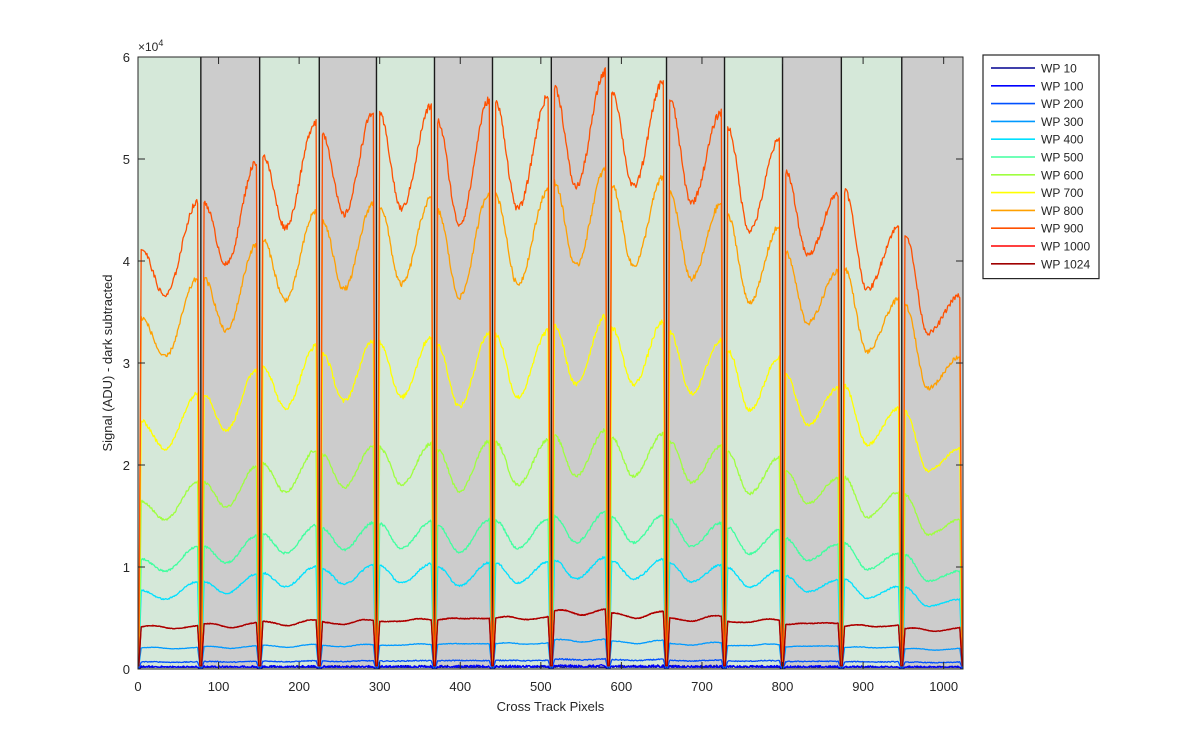  I want to click on legend-wp-800-label: WP 800, so click(1062, 211).